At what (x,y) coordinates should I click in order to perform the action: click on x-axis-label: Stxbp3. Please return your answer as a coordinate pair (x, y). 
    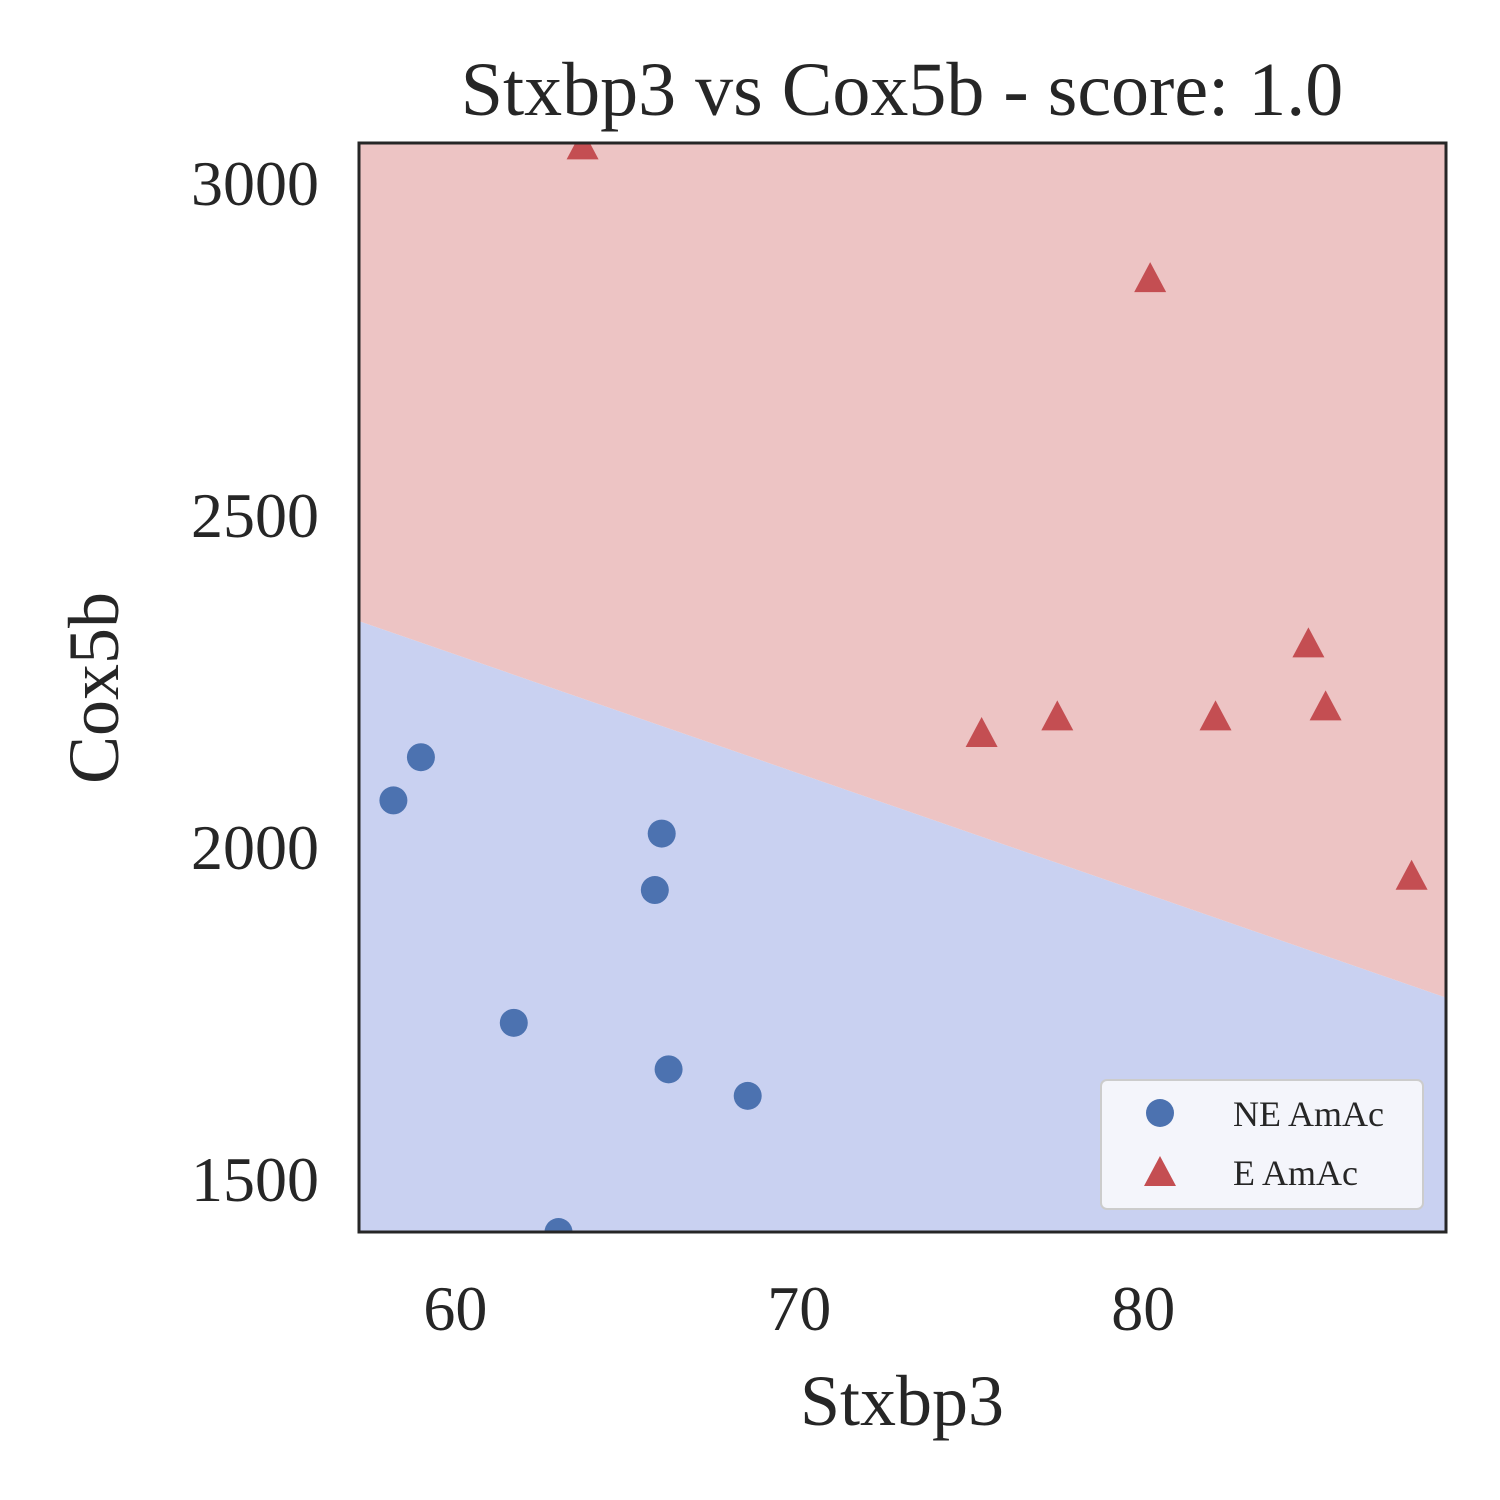
    Looking at the image, I should click on (902, 1401).